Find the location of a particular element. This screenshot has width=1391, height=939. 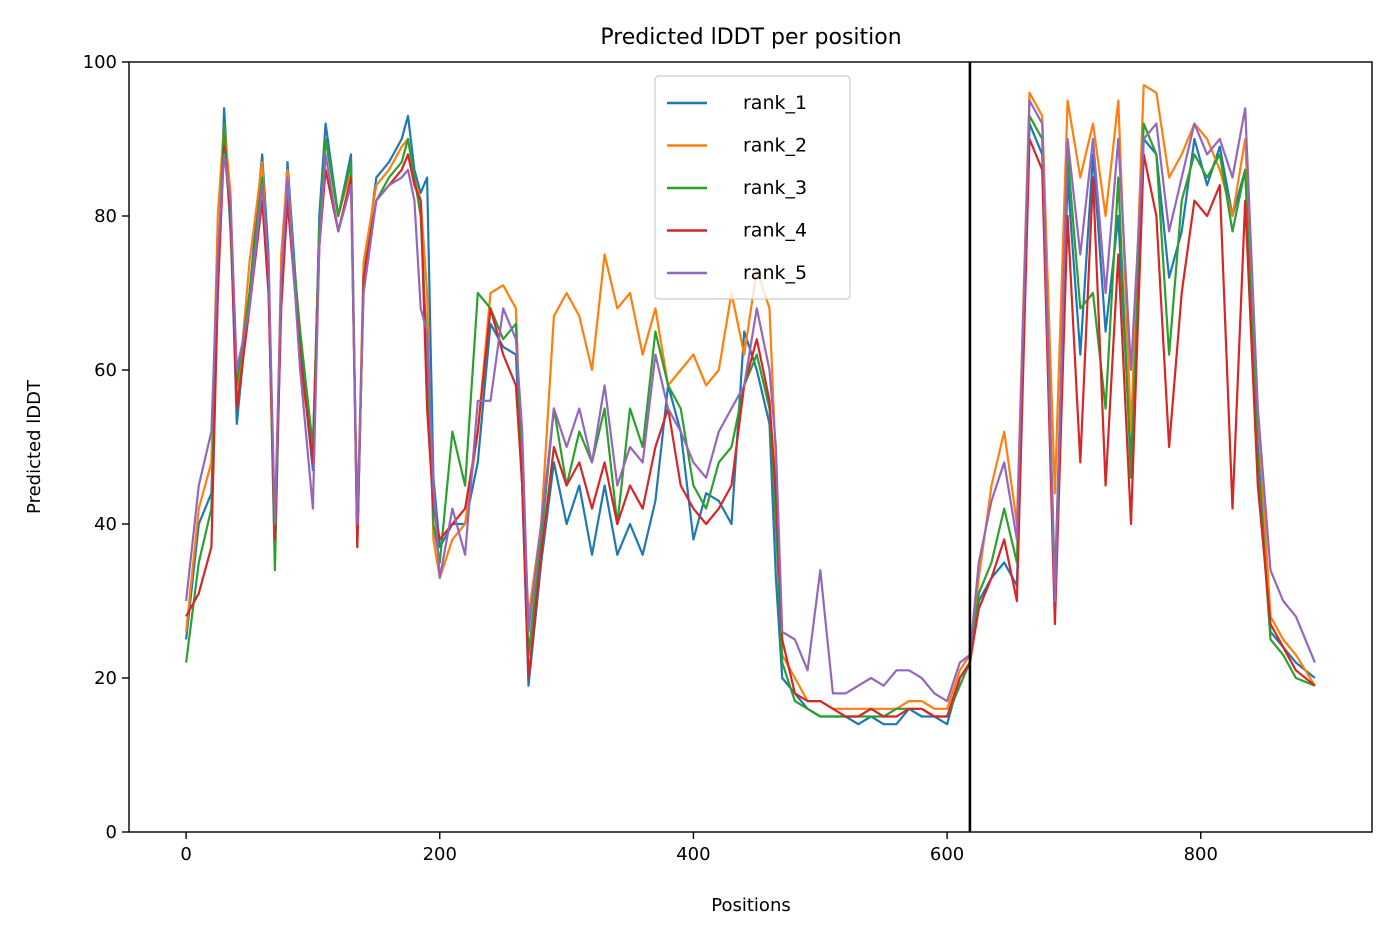

y-tick-label: 20 is located at coordinates (105, 678).